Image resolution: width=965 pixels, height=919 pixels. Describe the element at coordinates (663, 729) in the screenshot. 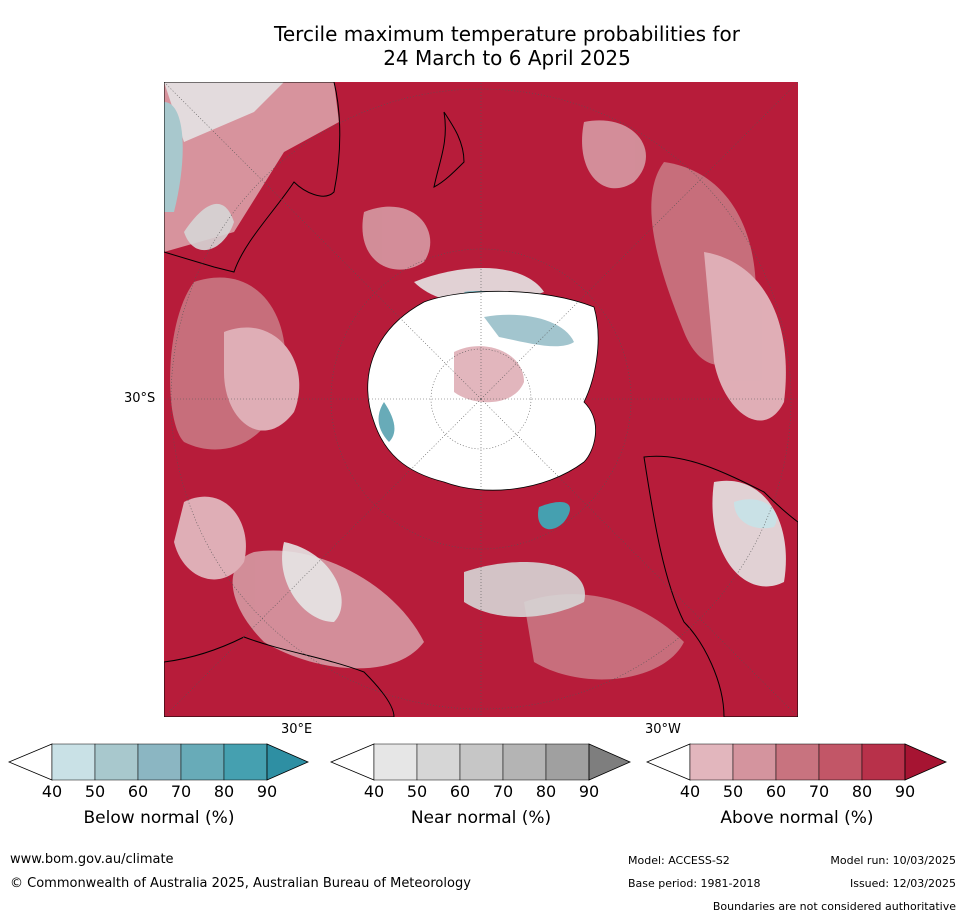

I see `lon-label-30w: 30°W` at that location.